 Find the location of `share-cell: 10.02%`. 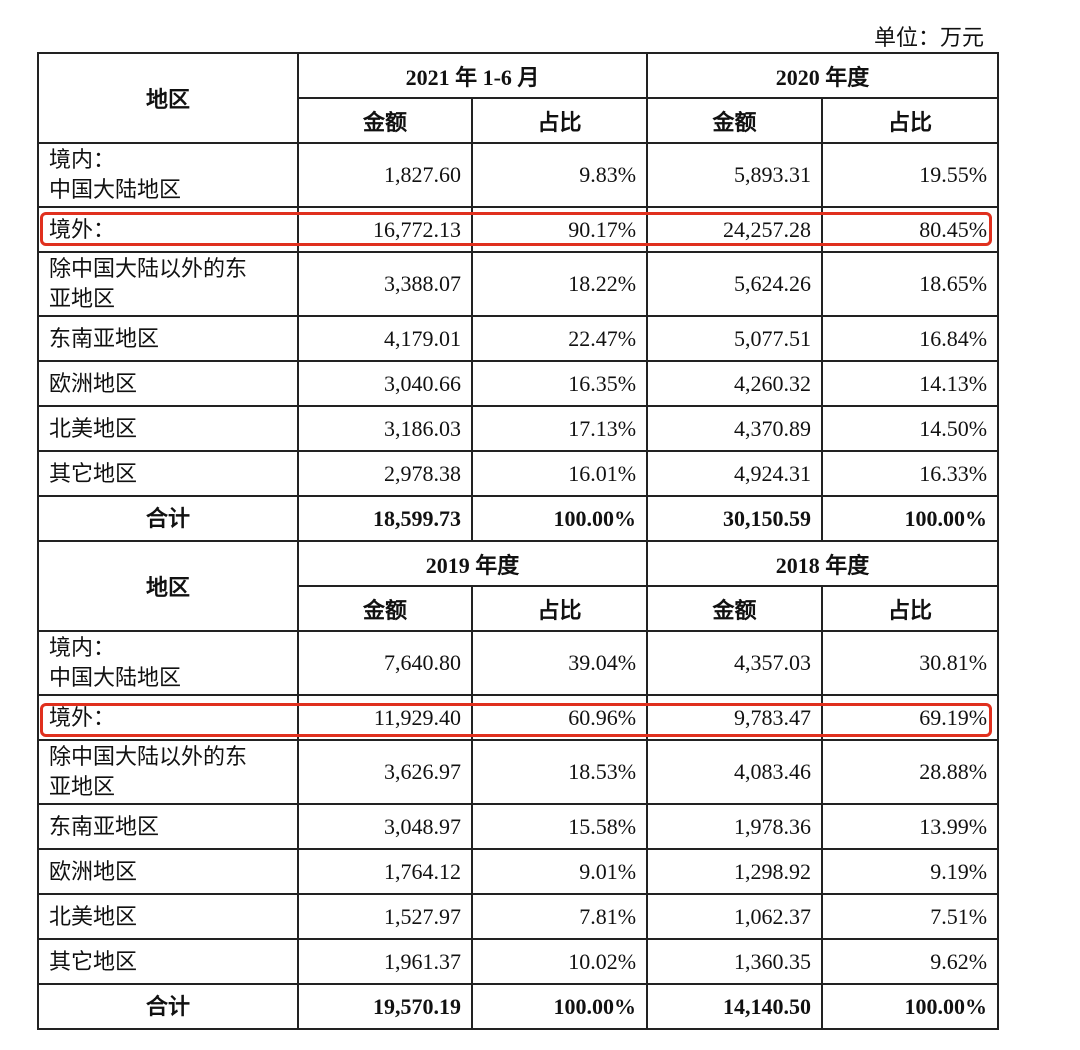

share-cell: 10.02% is located at coordinates (559, 961).